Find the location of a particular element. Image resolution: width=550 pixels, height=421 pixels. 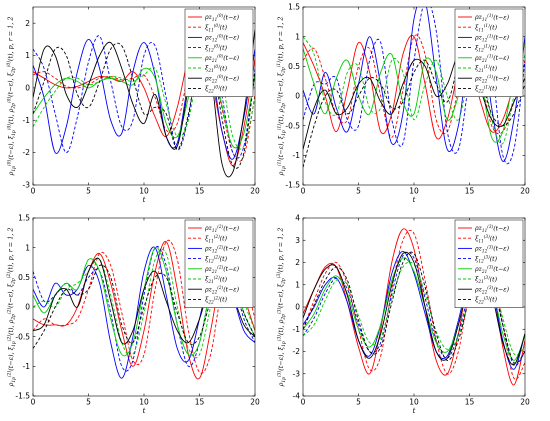

y-tick-label: -4 is located at coordinates (297, 396).